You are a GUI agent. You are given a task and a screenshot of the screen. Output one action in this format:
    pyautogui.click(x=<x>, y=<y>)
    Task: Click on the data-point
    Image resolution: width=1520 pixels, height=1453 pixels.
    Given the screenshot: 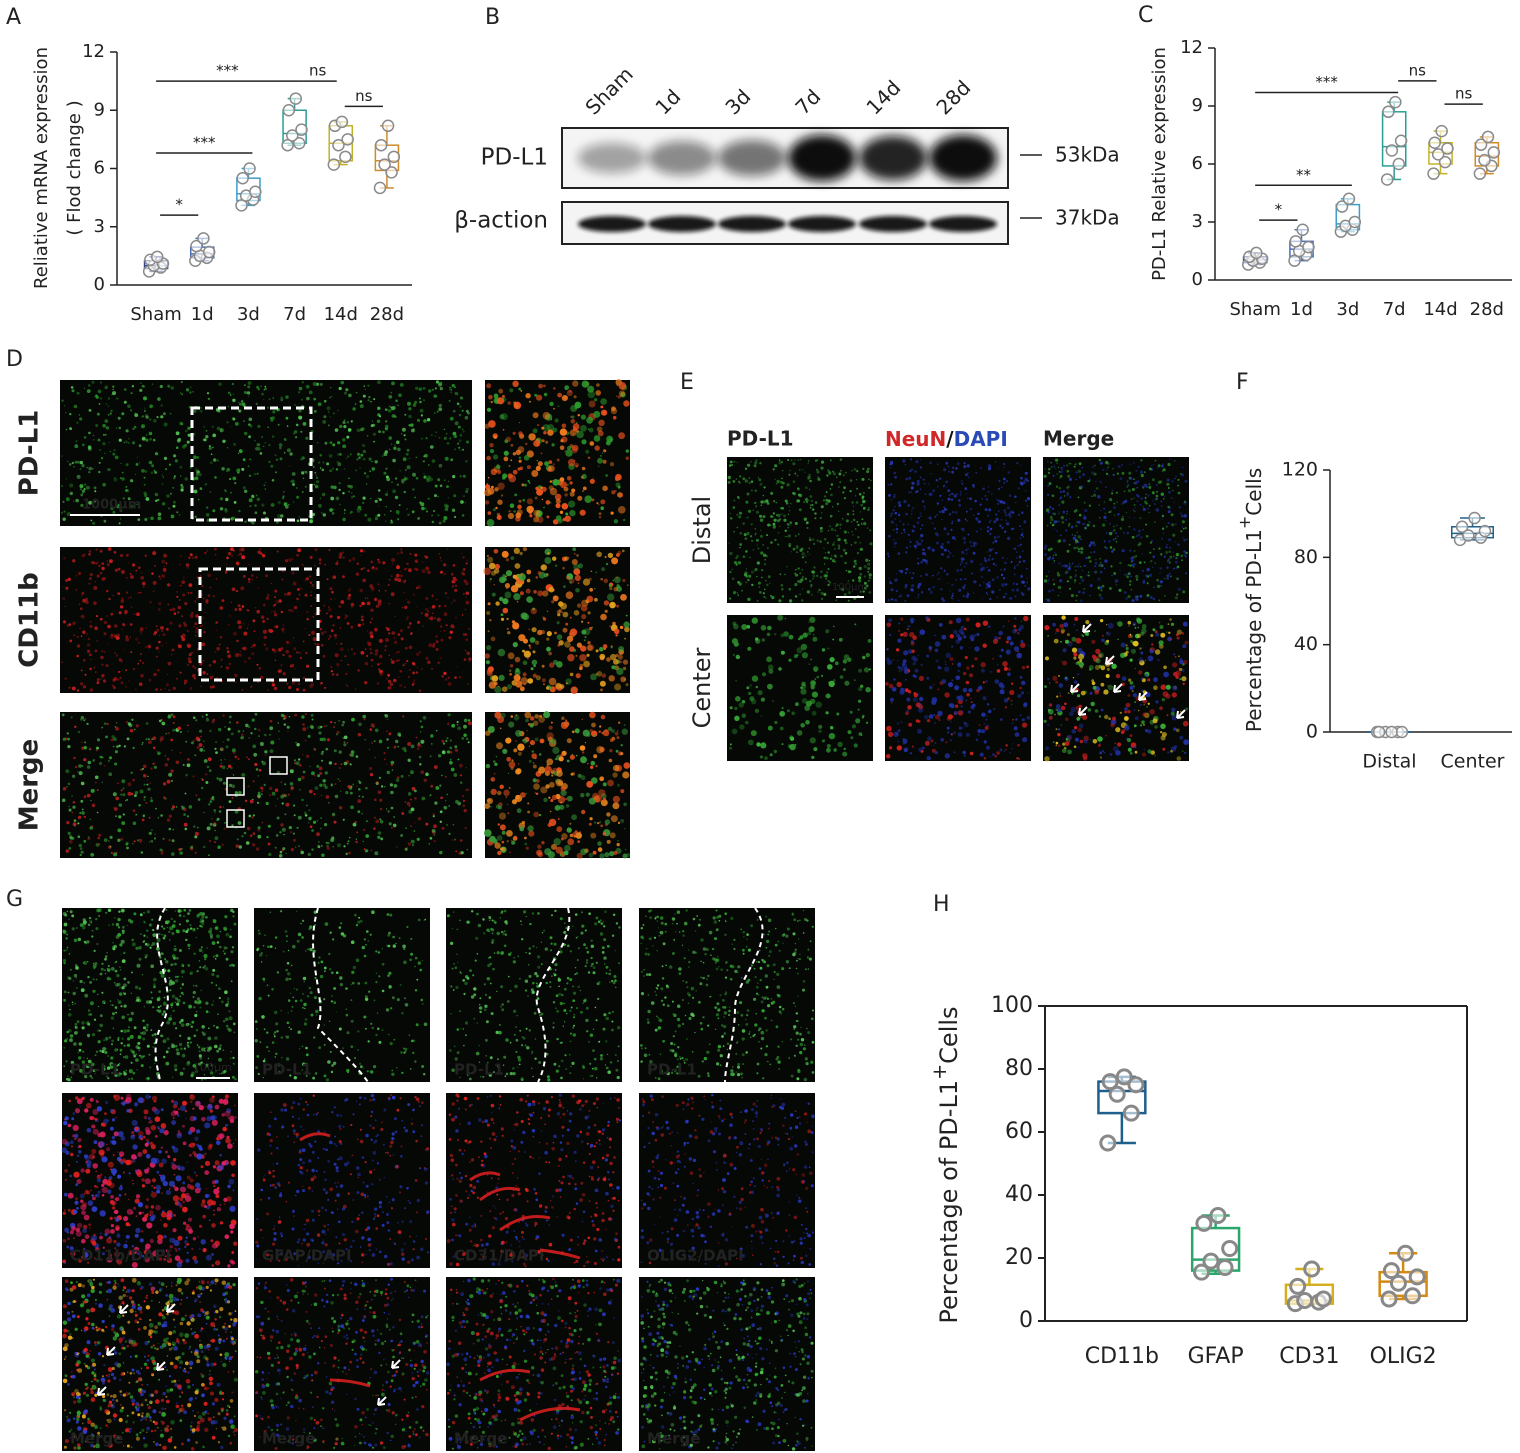 What is the action you would take?
    pyautogui.click(x=1298, y=1286)
    